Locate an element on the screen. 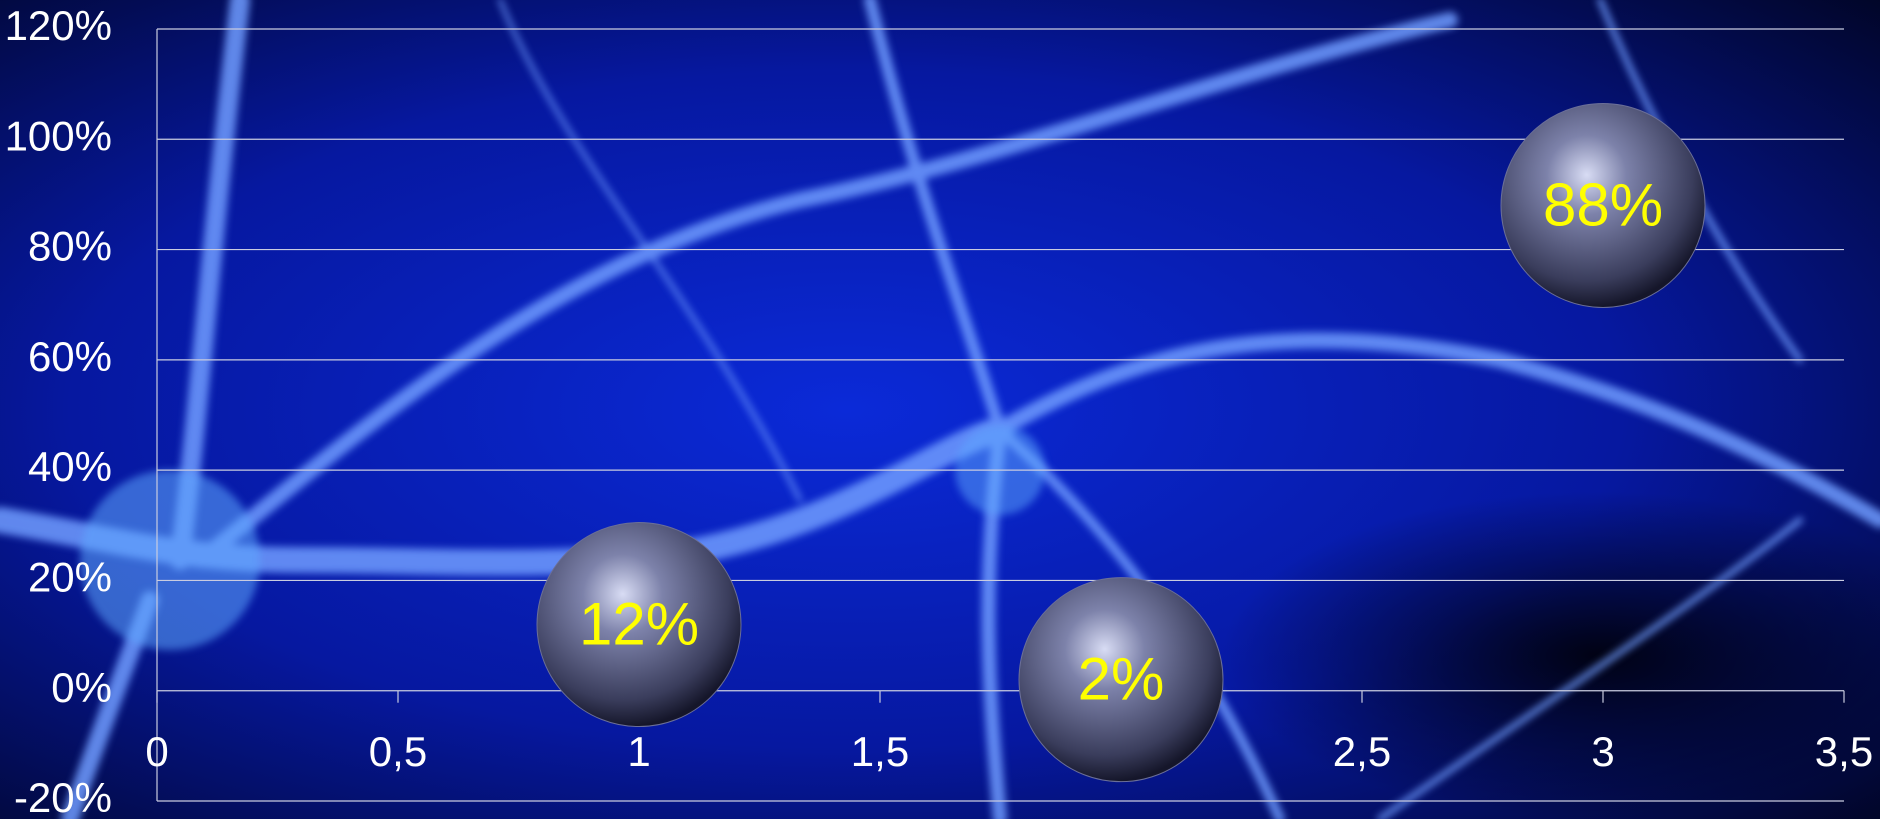  y-tick-label: 100% is located at coordinates (58, 135).